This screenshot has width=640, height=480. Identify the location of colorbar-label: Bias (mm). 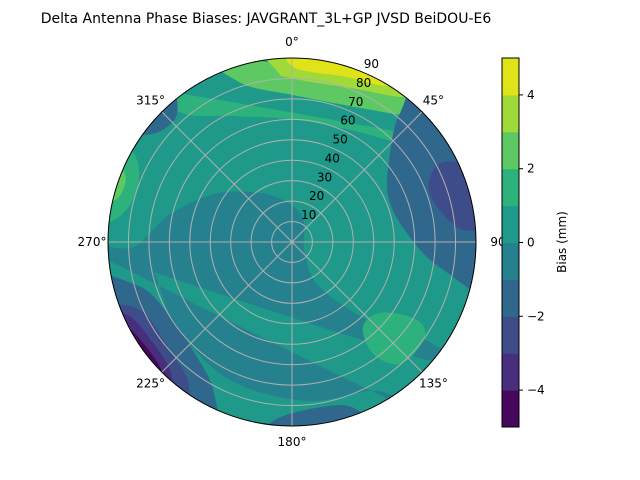
(562, 242).